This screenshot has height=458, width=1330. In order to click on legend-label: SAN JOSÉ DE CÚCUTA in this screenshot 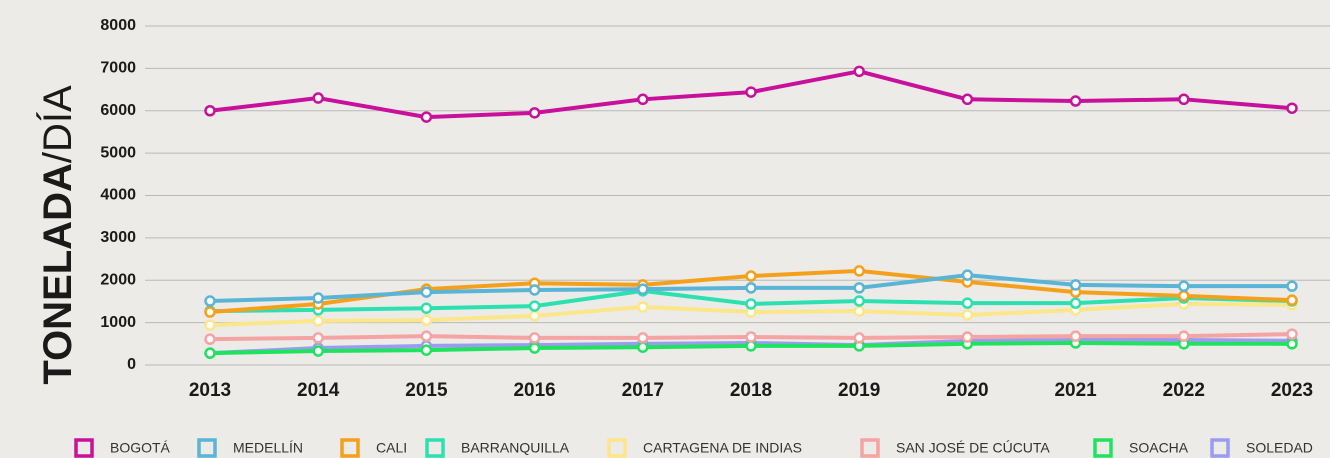, I will do `click(973, 448)`.